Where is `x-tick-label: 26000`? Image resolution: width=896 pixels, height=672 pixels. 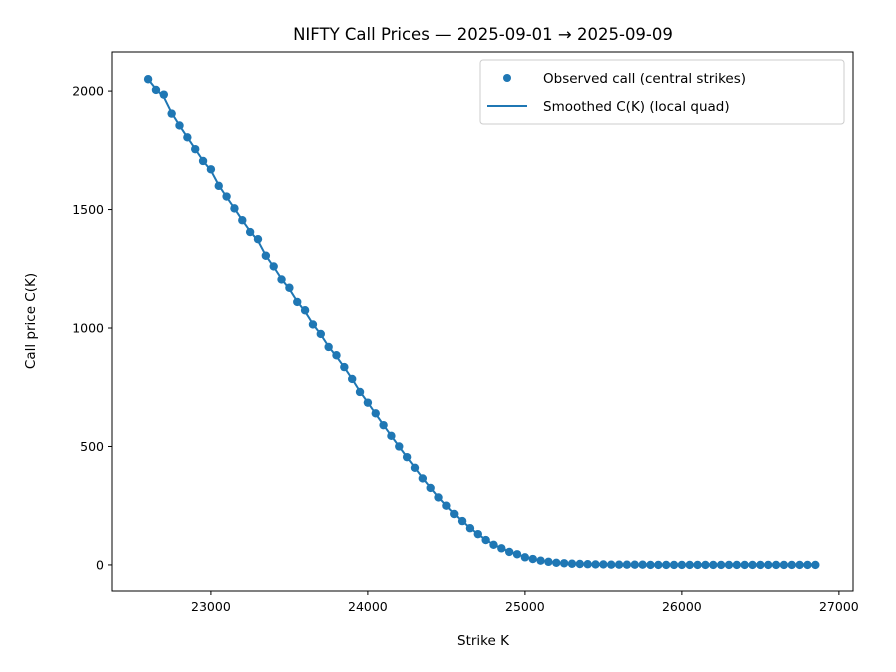 x-tick-label: 26000 is located at coordinates (682, 606).